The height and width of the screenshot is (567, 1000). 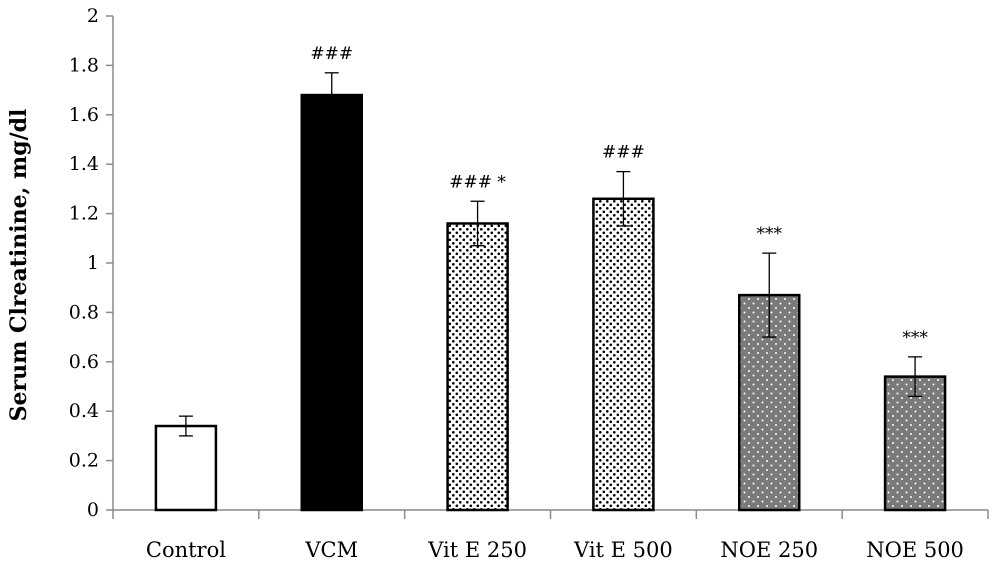 I want to click on y-tick-label: 1, so click(x=93, y=263).